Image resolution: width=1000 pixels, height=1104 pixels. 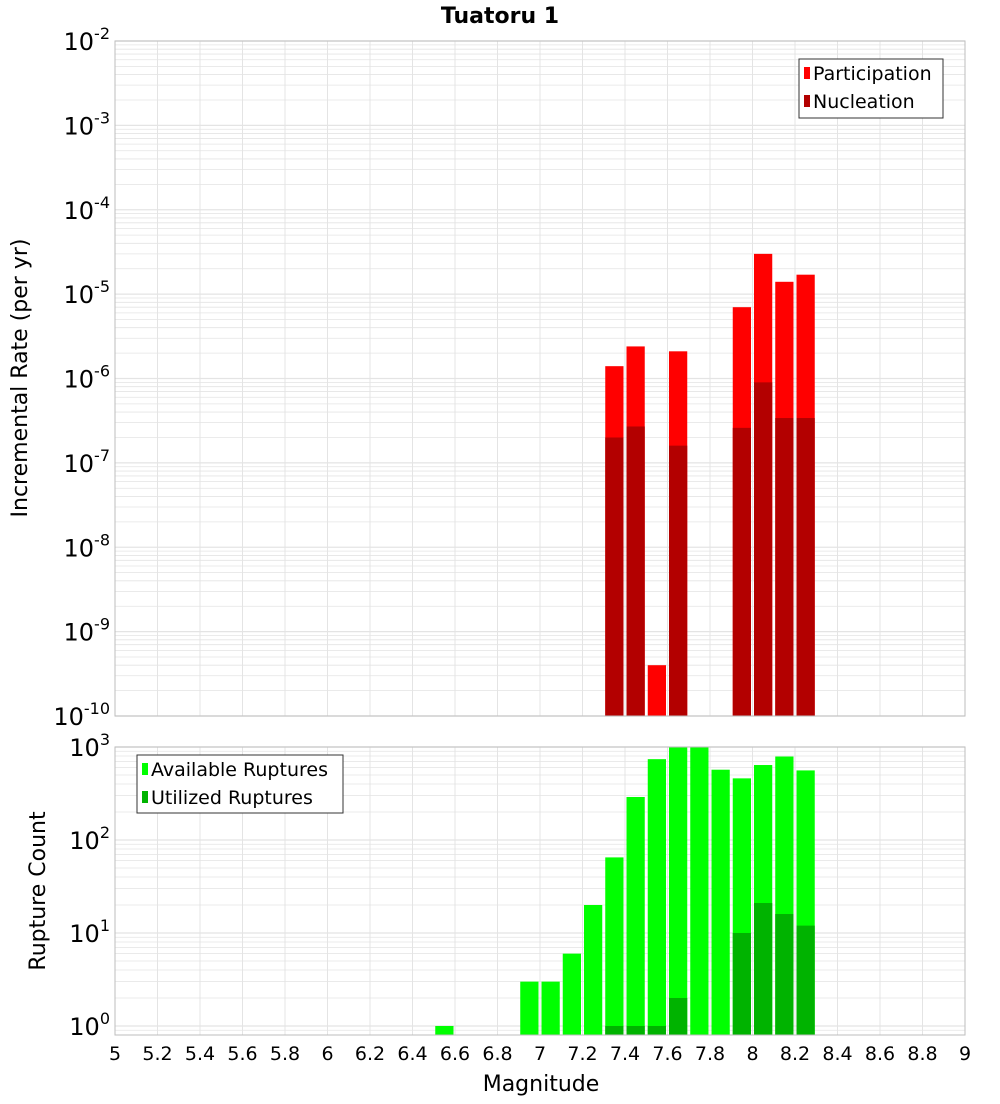 What do you see at coordinates (105, 925) in the screenshot?
I see `y-tick-exponent: 1` at bounding box center [105, 925].